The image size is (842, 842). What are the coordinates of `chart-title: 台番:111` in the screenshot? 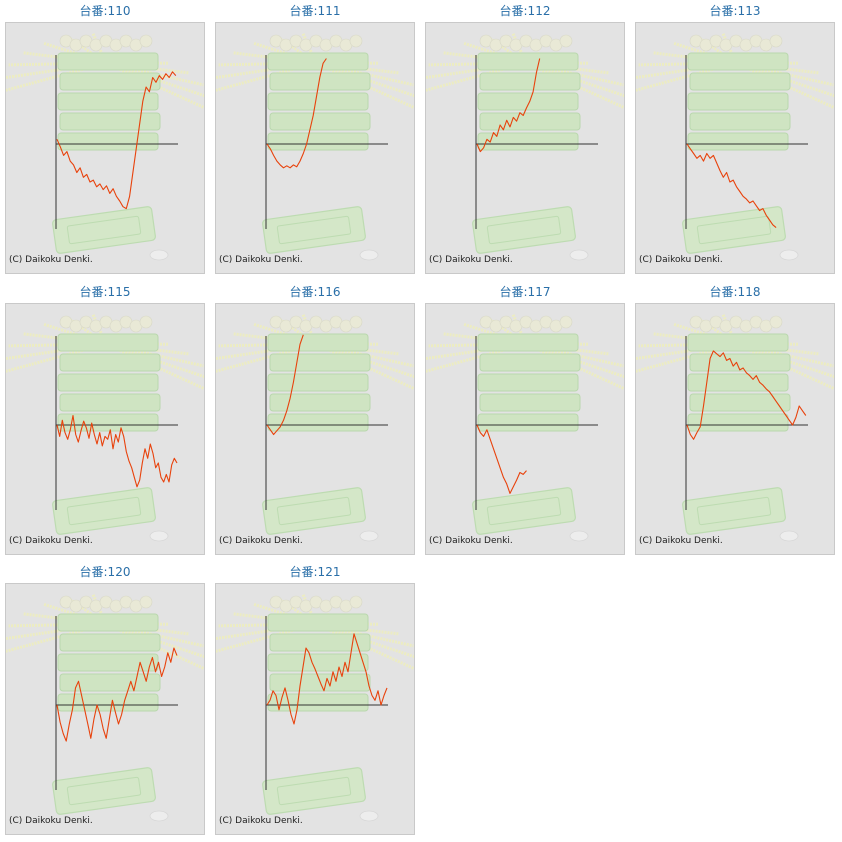 It's located at (315, 11).